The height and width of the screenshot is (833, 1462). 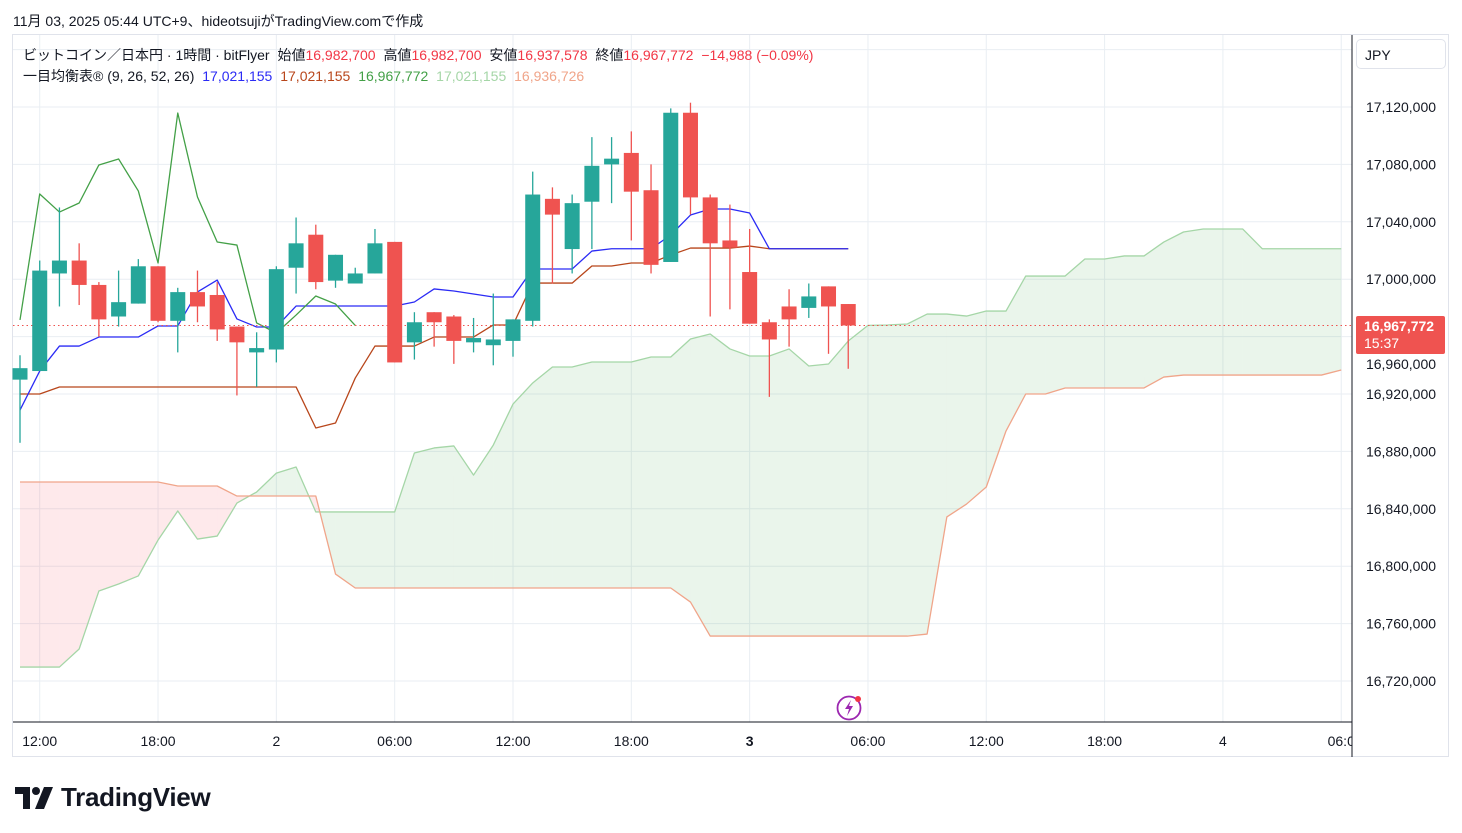 What do you see at coordinates (1223, 741) in the screenshot?
I see `time-tick-label: 4` at bounding box center [1223, 741].